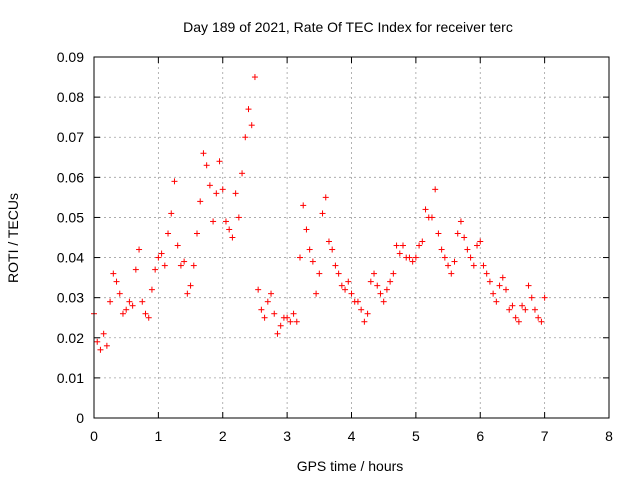 The height and width of the screenshot is (480, 640). I want to click on x-tick-label: 0, so click(94, 436).